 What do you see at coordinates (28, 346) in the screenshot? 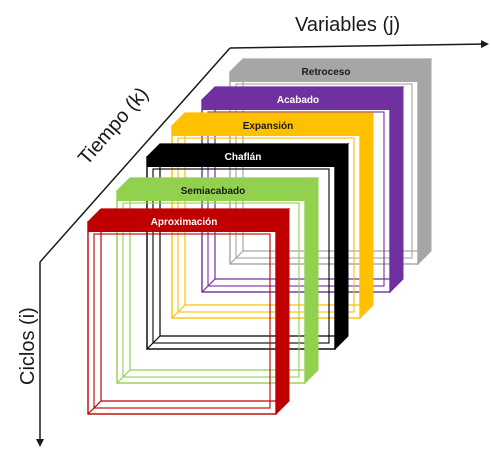
I see `axis-ciclos-label: Ciclos (i)` at bounding box center [28, 346].